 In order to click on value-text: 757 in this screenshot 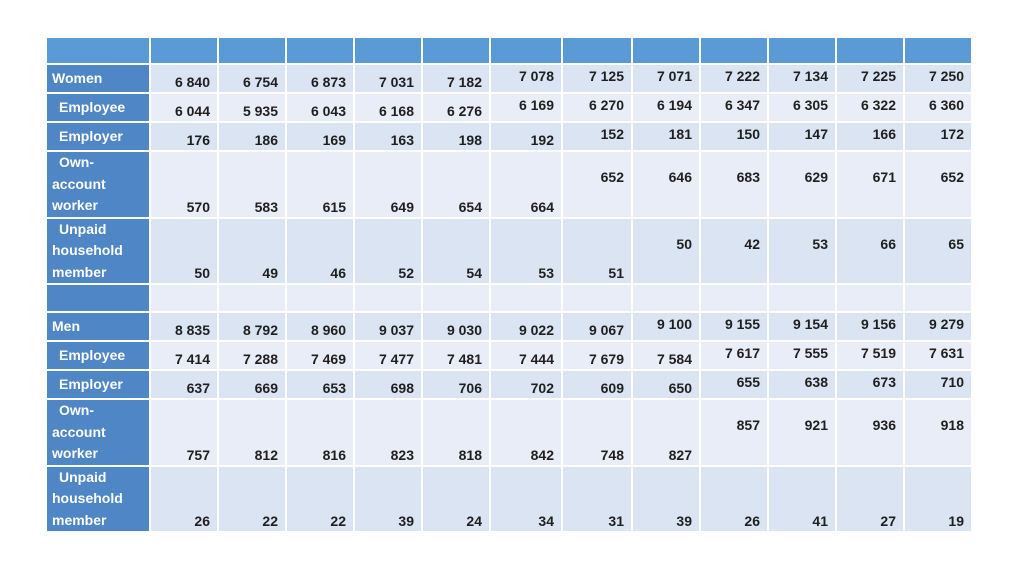, I will do `click(198, 454)`.